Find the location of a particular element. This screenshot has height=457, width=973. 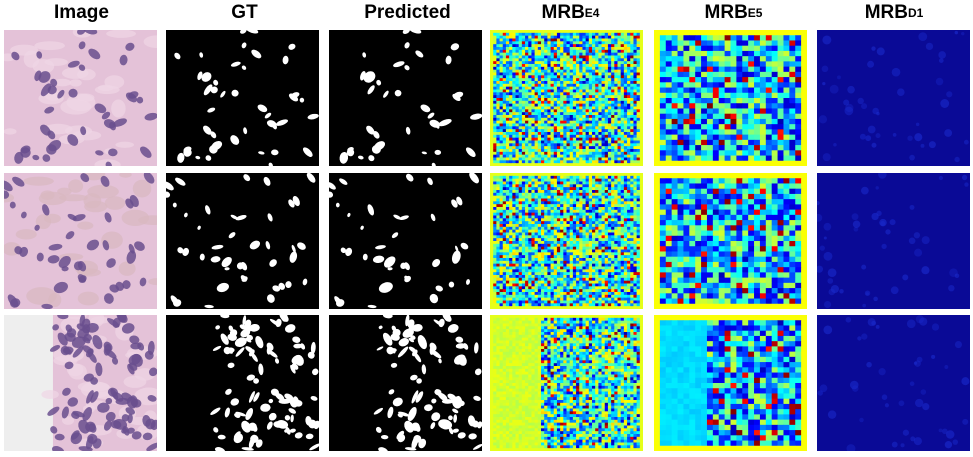

column-header-predicted: Predicted is located at coordinates (407, 13).